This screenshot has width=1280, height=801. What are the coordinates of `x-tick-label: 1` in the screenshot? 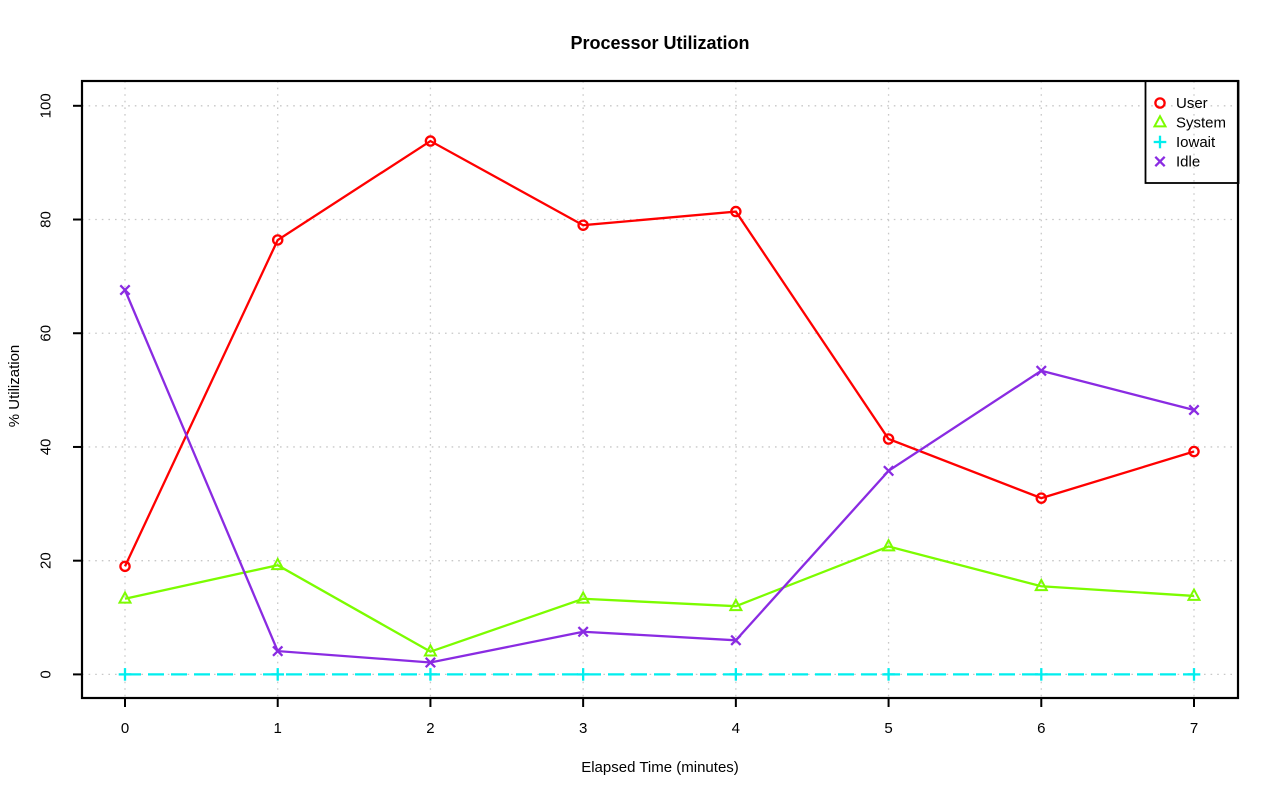 It's located at (278, 728).